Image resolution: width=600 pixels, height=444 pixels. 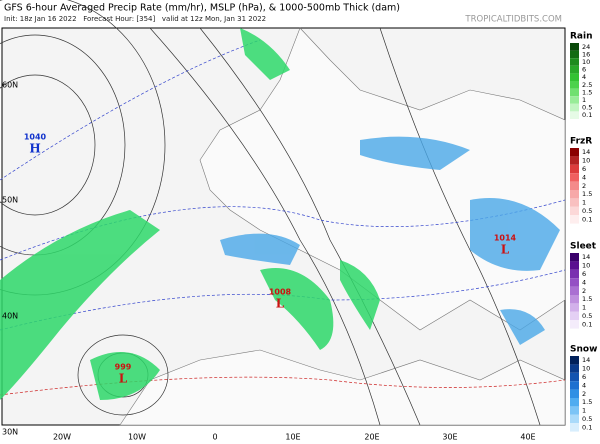 What do you see at coordinates (513, 20) in the screenshot?
I see `source: TROPICALTIDBITS.COM` at bounding box center [513, 20].